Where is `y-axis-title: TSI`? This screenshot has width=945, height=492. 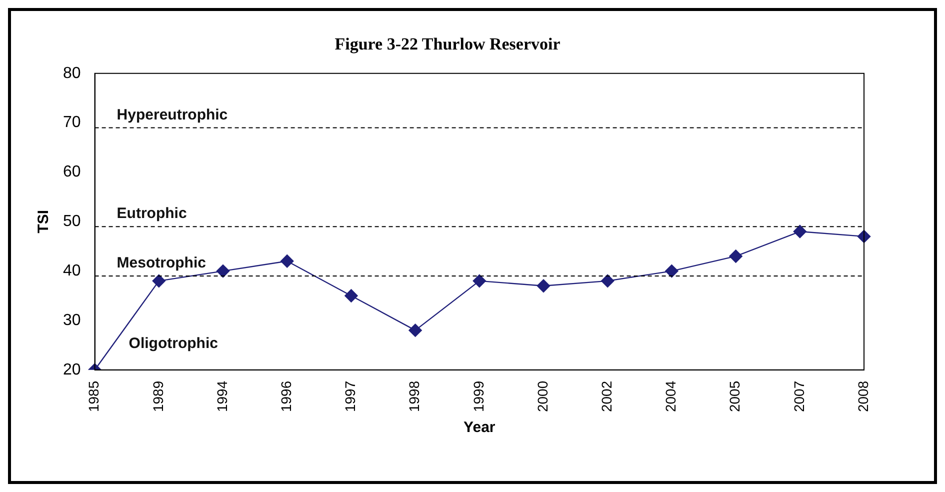
y-axis-title: TSI is located at coordinates (43, 222).